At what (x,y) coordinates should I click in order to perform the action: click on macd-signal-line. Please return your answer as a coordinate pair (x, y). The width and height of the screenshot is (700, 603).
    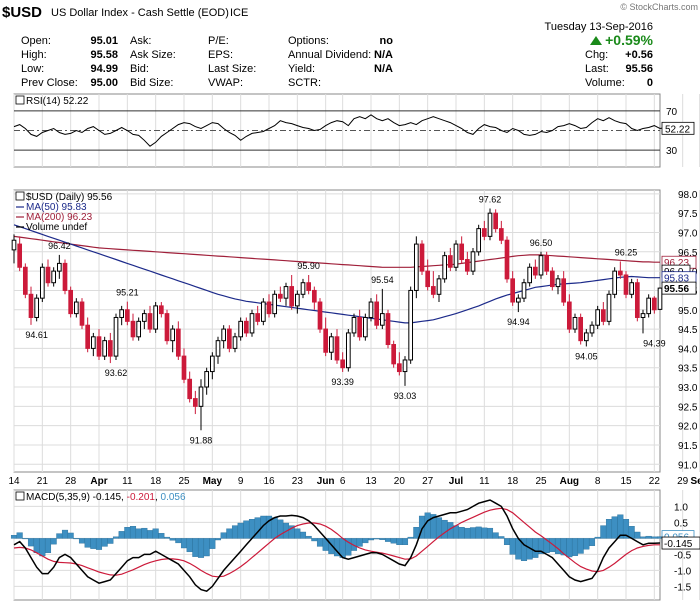
    Looking at the image, I should click on (336, 542).